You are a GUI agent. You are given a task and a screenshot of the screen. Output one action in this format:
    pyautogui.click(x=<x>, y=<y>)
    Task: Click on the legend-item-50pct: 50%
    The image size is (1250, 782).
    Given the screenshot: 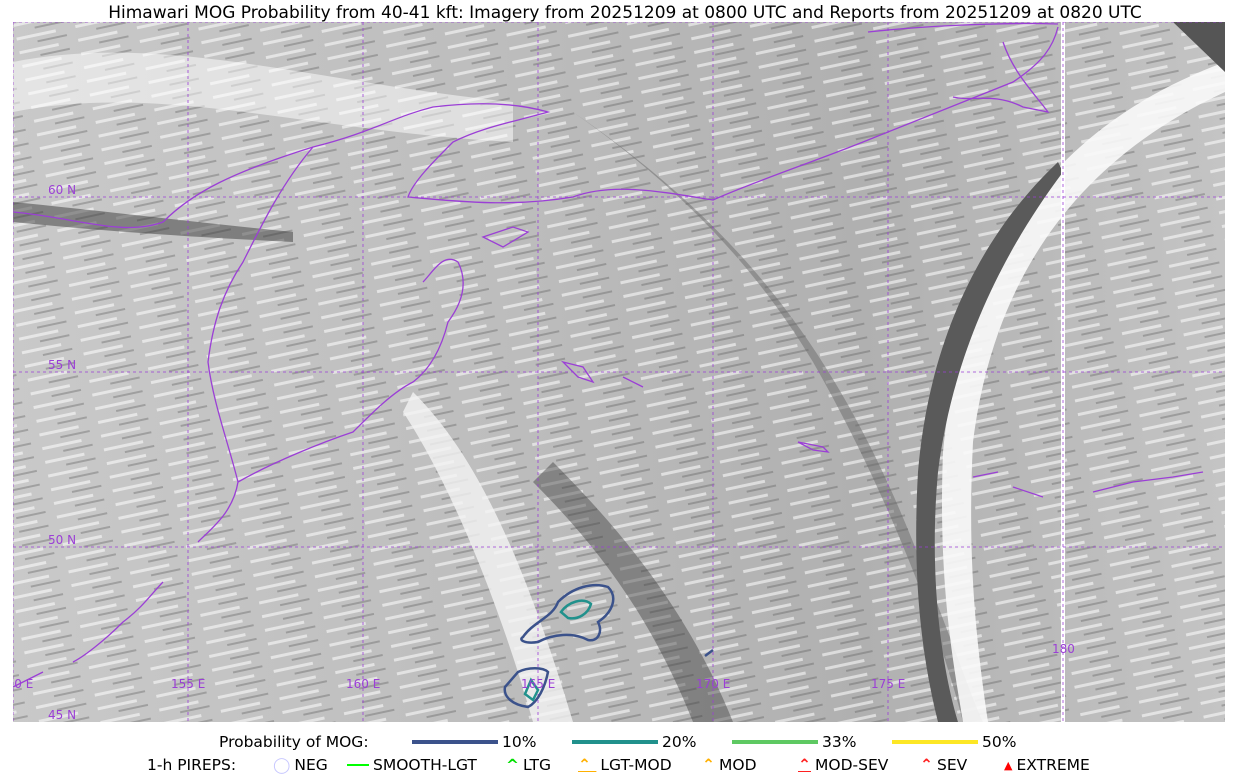 What is the action you would take?
    pyautogui.click(x=954, y=742)
    